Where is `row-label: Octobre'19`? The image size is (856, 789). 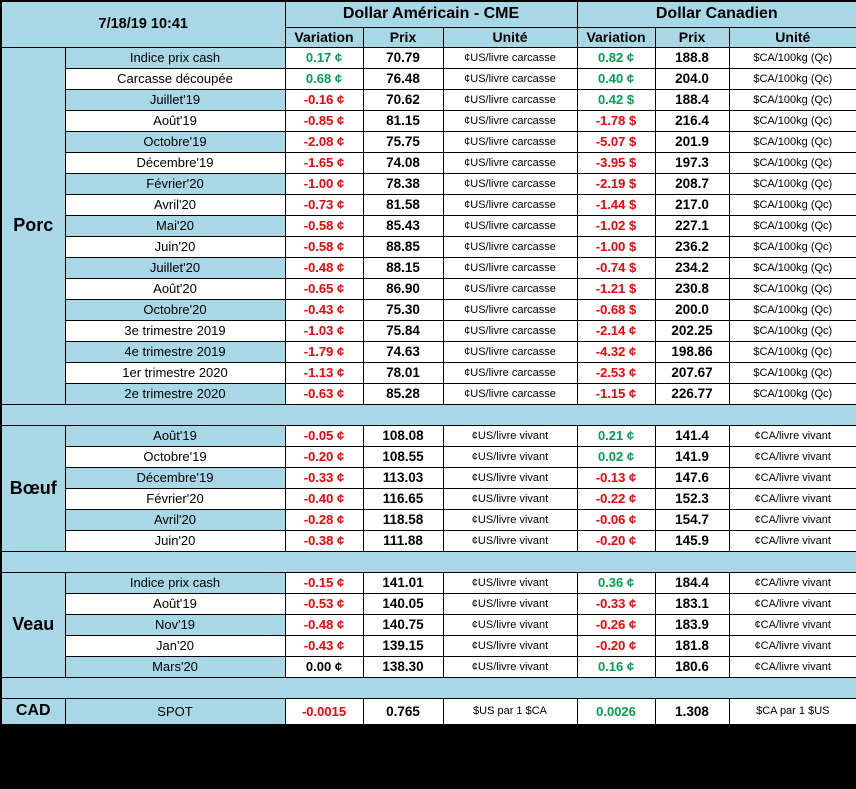
row-label: Octobre'19 is located at coordinates (175, 141).